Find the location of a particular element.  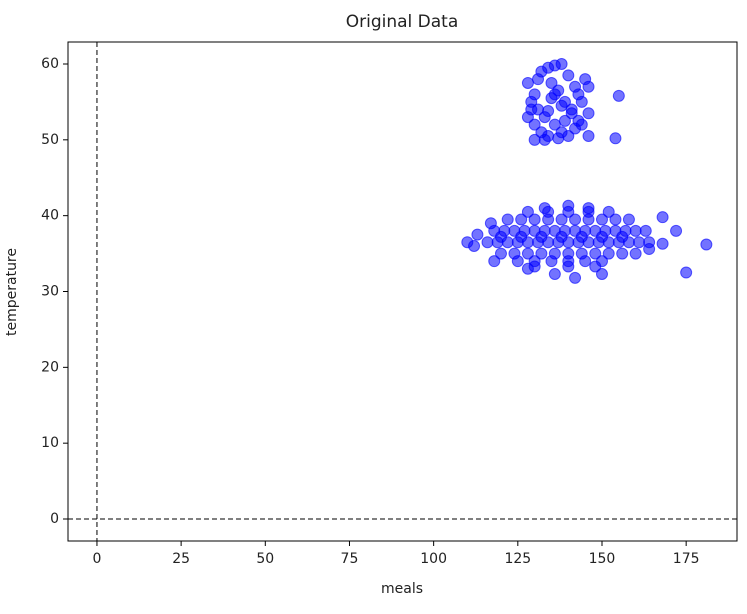

x-tick-label: 100 is located at coordinates (433, 559).